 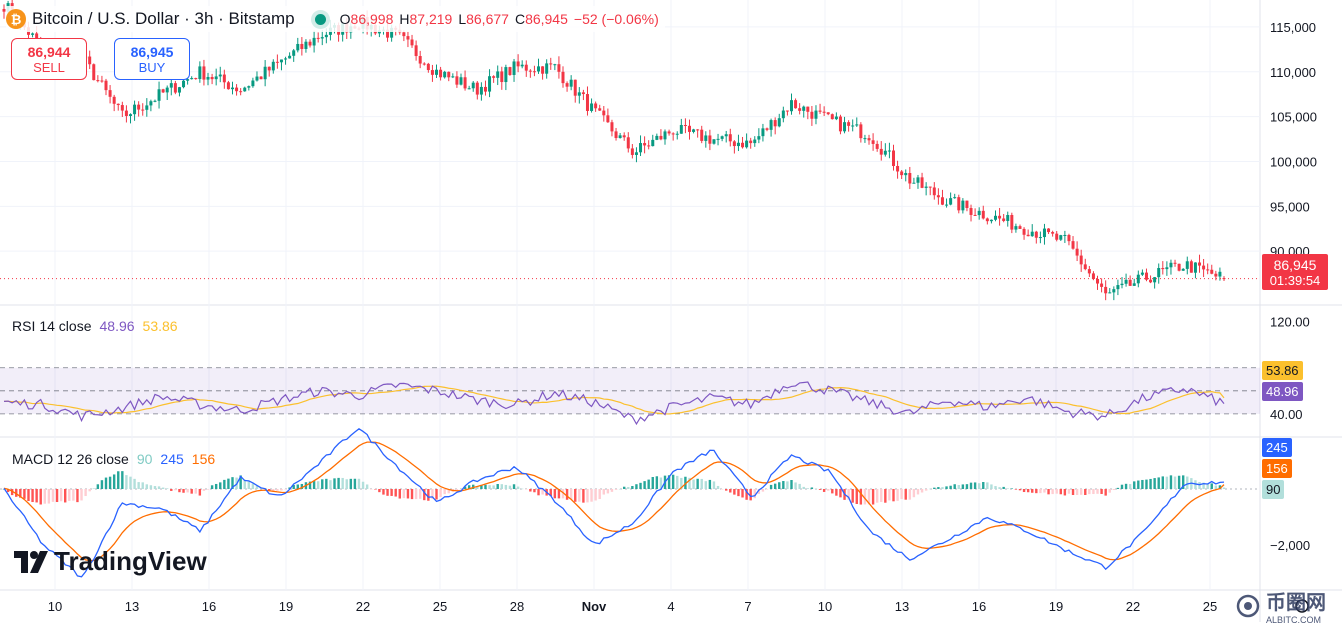 I want to click on rsi-legend: RSI 14 close 48.96 53.86, so click(x=95, y=326).